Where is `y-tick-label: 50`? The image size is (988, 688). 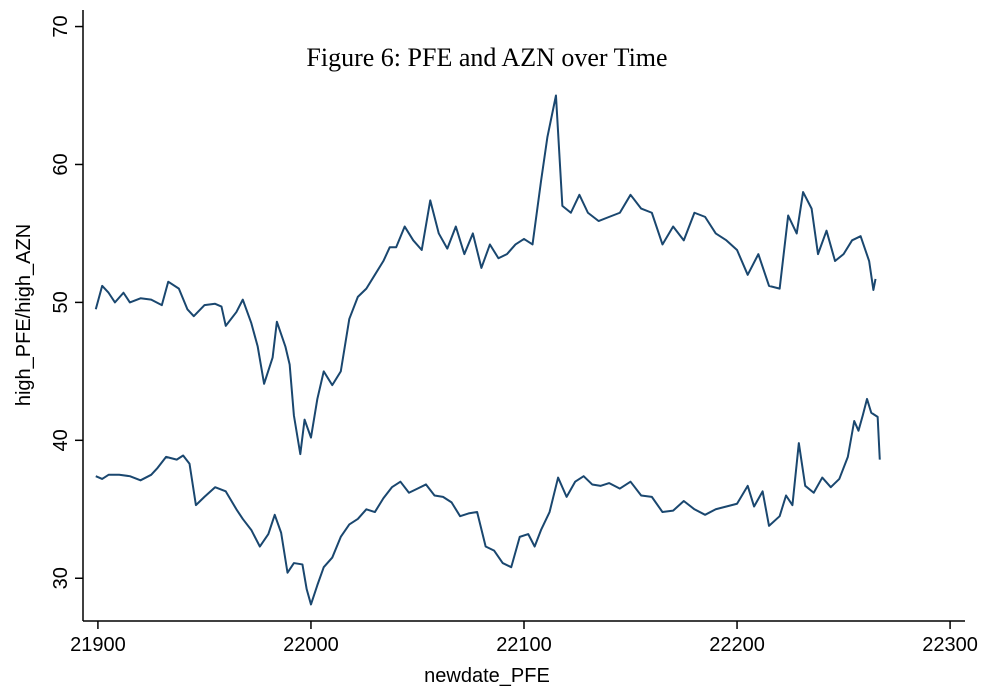 y-tick-label: 50 is located at coordinates (61, 302).